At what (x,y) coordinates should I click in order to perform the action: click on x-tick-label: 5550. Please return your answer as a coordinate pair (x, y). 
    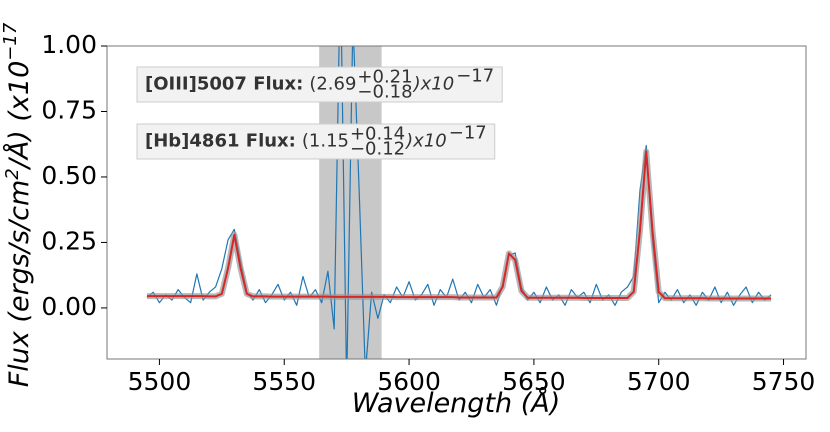
    Looking at the image, I should click on (284, 381).